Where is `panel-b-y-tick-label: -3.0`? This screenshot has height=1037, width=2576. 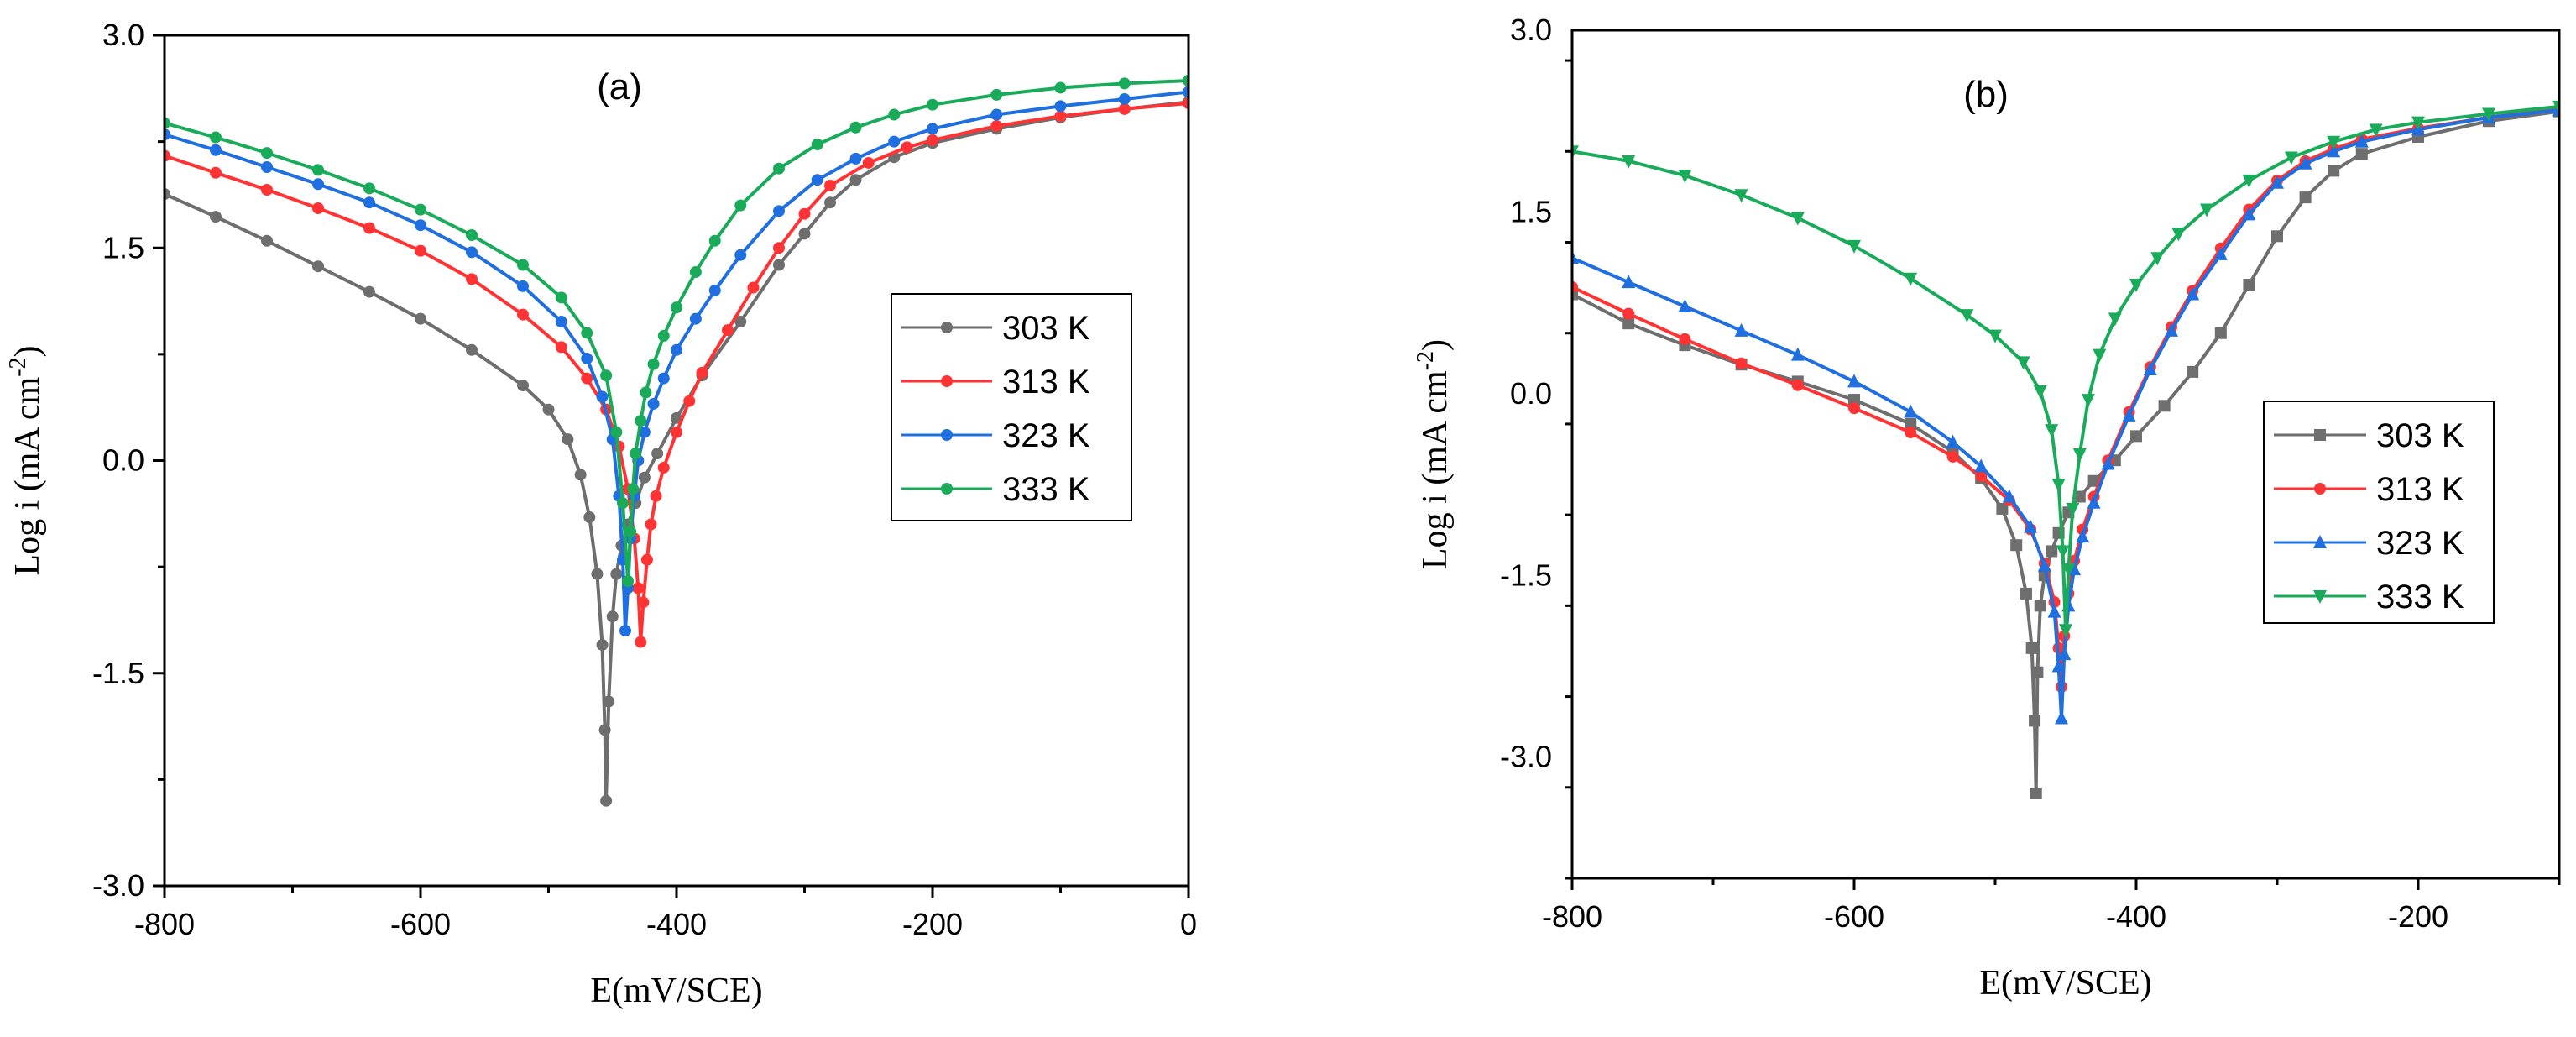
panel-b-y-tick-label: -3.0 is located at coordinates (1526, 757).